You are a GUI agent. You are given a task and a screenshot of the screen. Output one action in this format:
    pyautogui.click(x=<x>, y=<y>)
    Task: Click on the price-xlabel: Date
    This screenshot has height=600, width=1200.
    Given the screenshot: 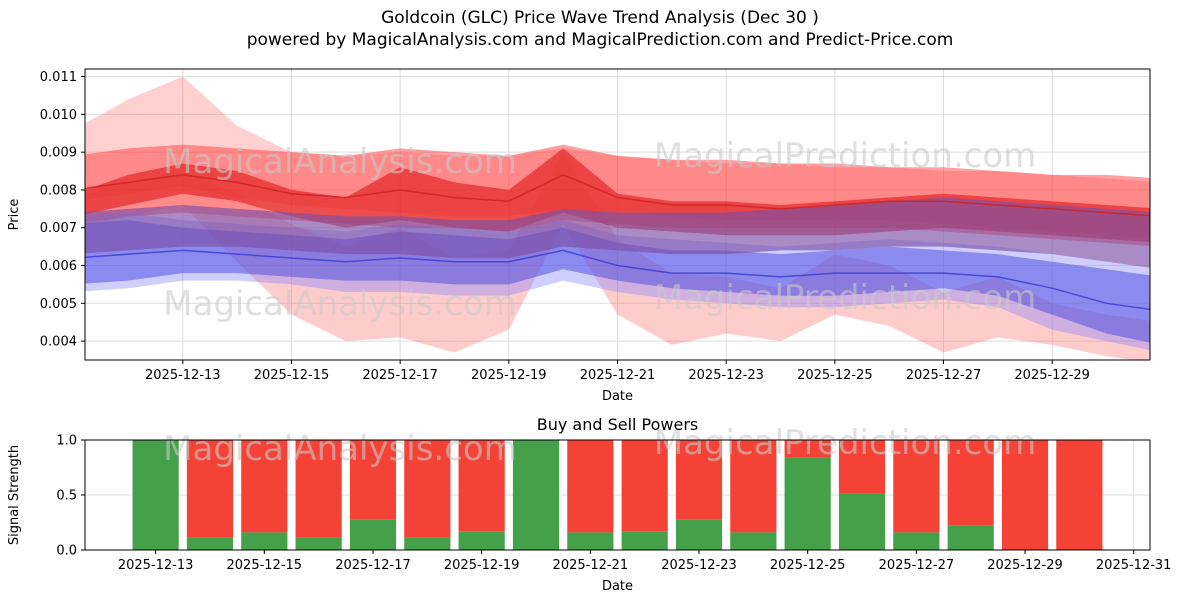 What is the action you would take?
    pyautogui.click(x=617, y=396)
    